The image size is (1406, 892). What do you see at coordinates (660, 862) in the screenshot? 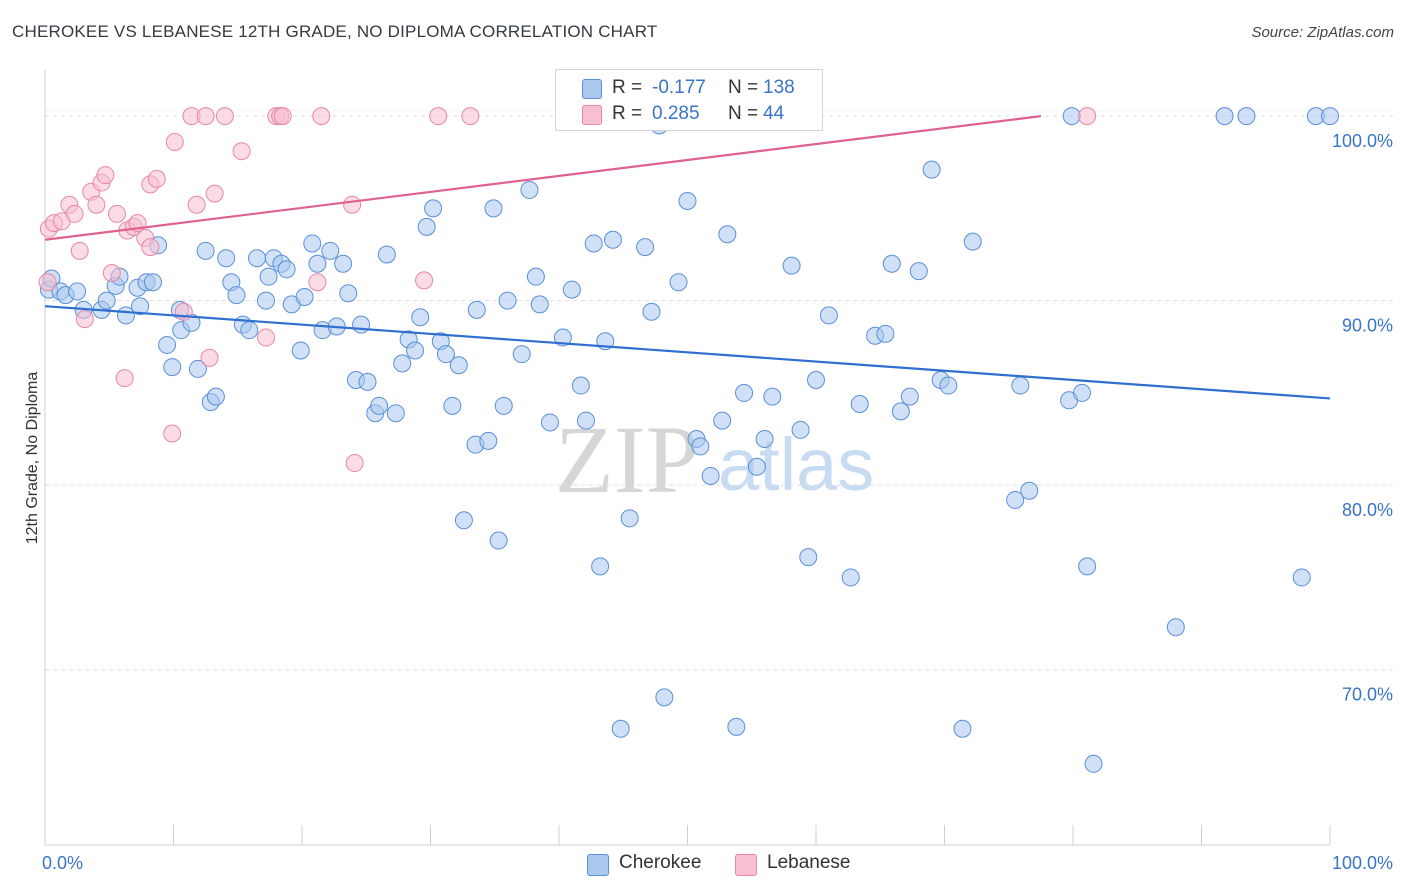
I see `legend-label-cherokee: Cherokee` at bounding box center [660, 862].